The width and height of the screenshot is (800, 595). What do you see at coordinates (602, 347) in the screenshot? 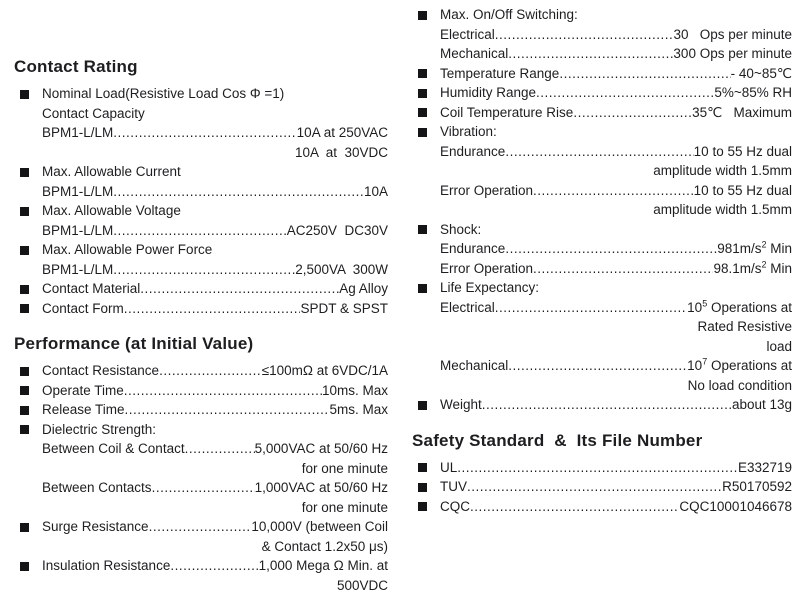
I see `continuation-line: load` at bounding box center [602, 347].